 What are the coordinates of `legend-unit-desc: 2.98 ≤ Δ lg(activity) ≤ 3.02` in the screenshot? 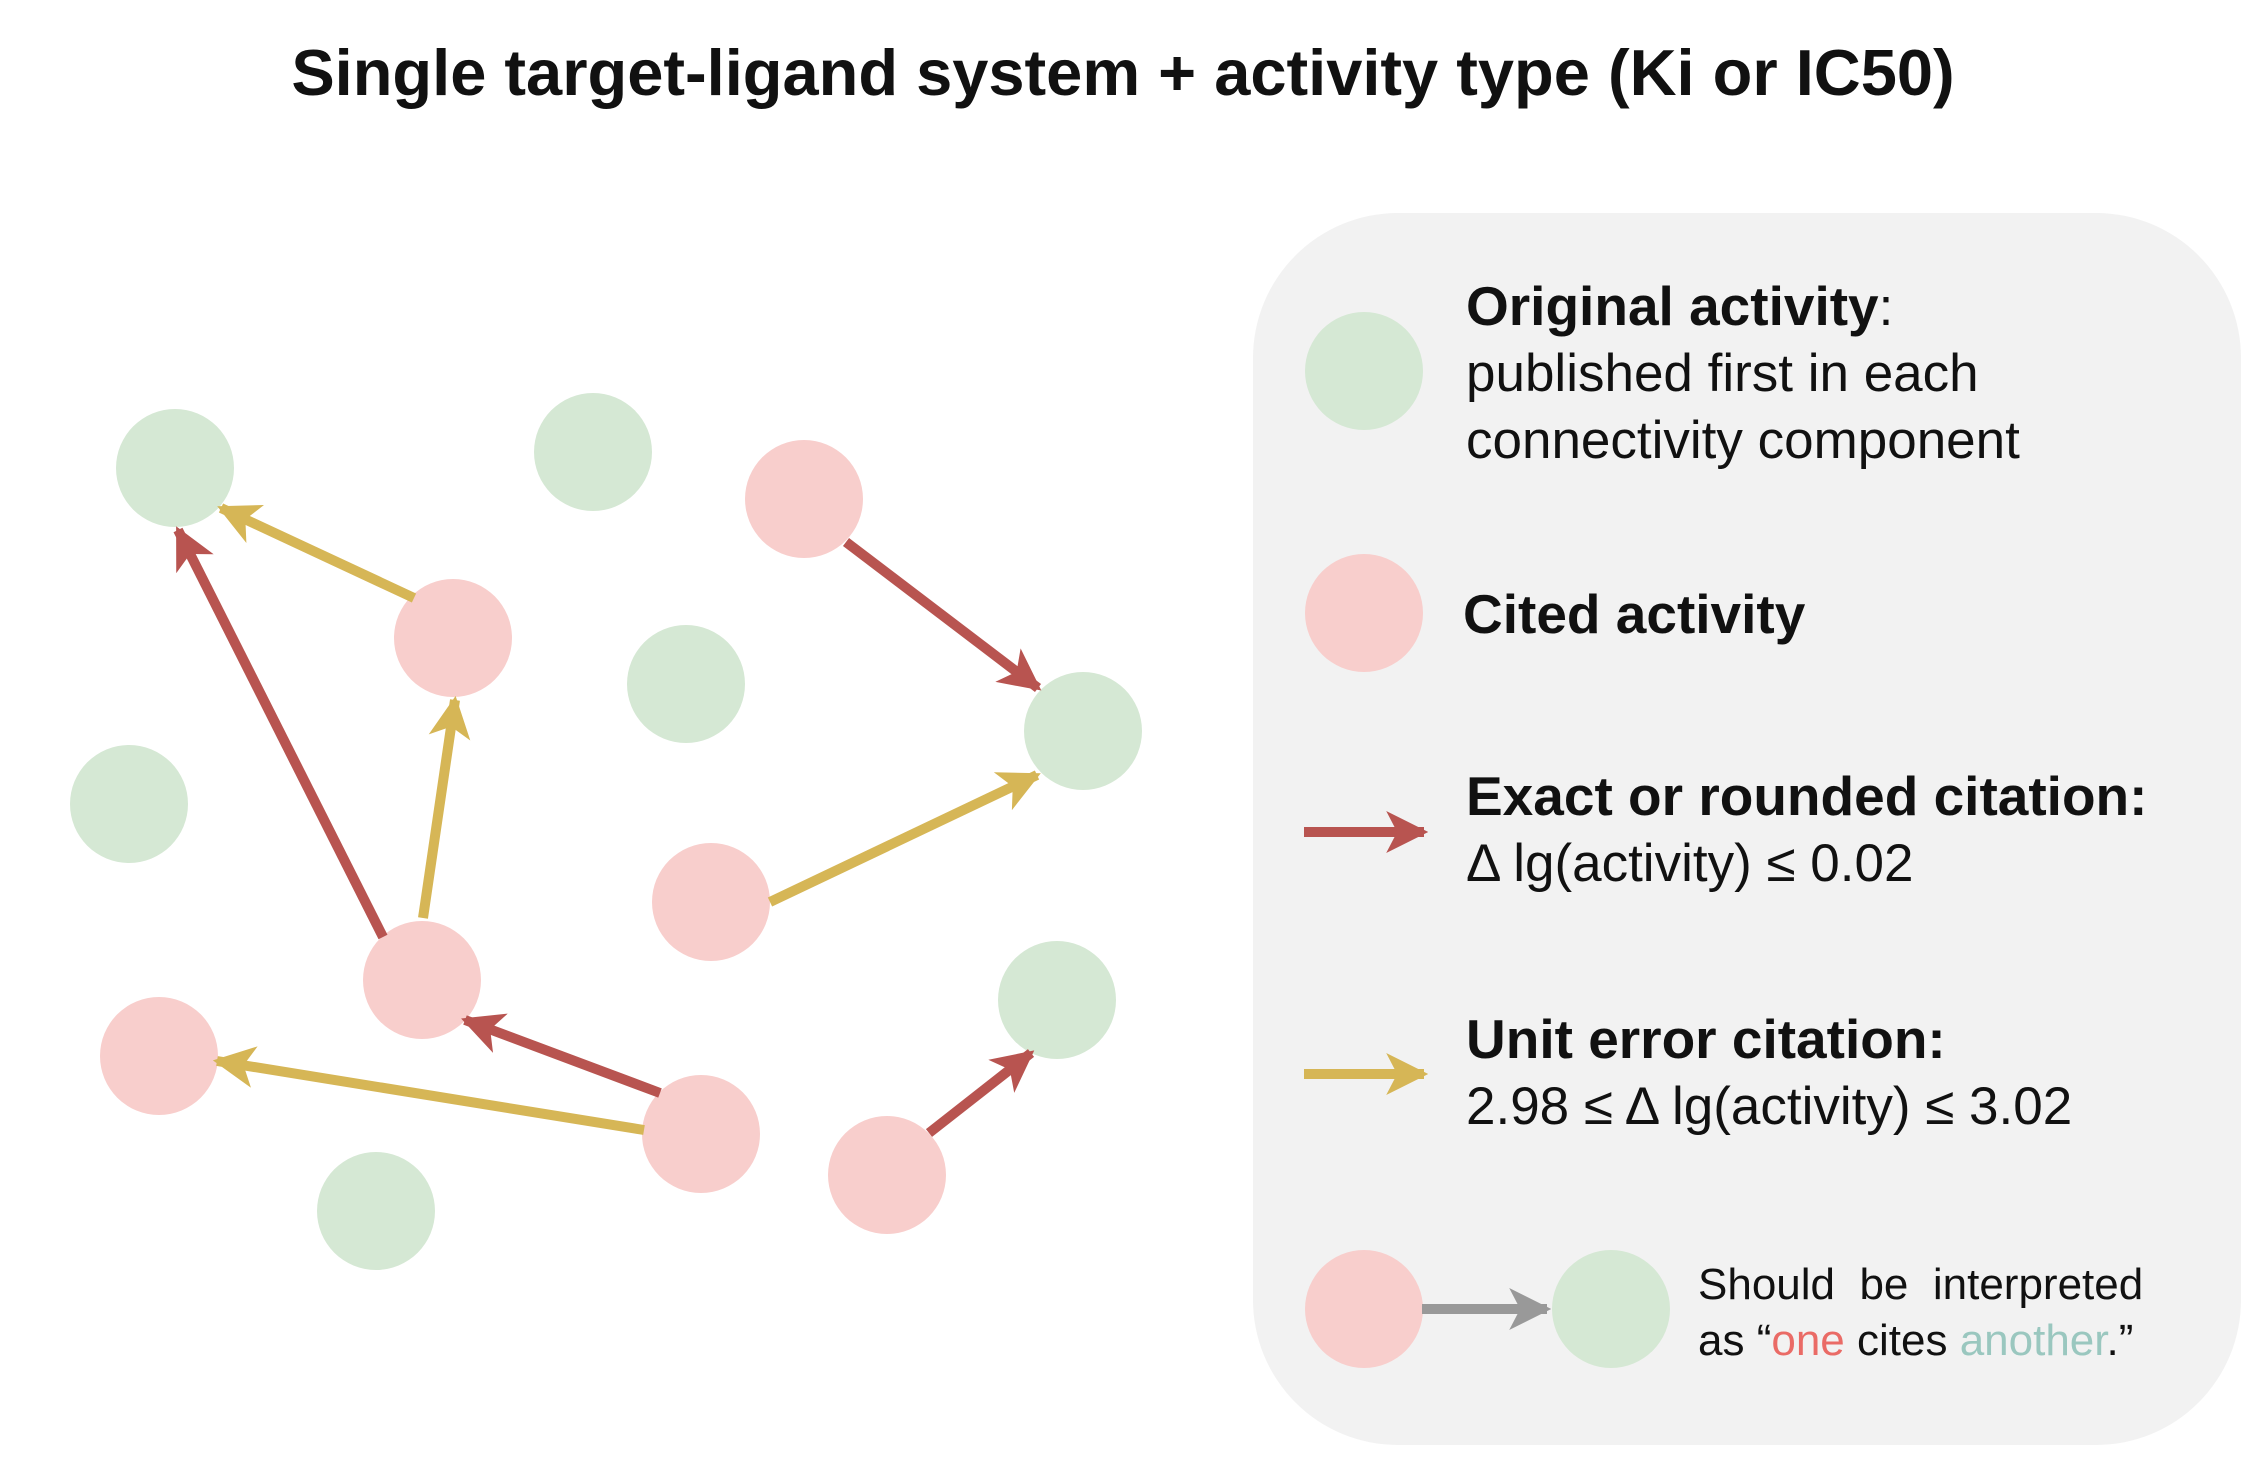 It's located at (1769, 1106).